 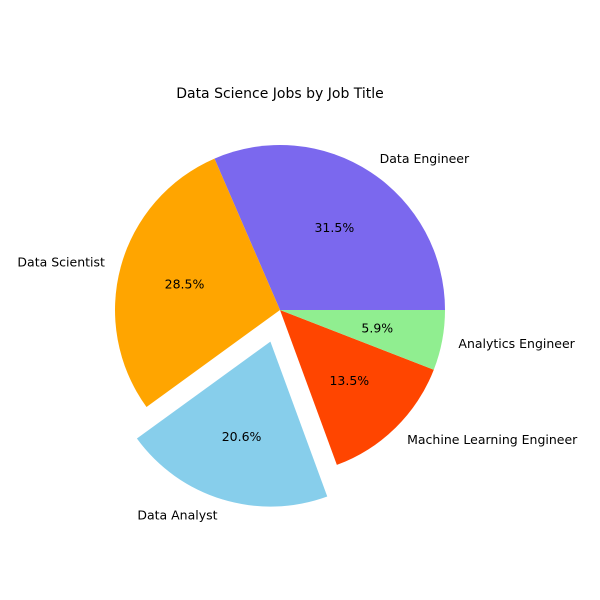 What do you see at coordinates (242, 436) in the screenshot?
I see `pie-percent-label: 20.6%` at bounding box center [242, 436].